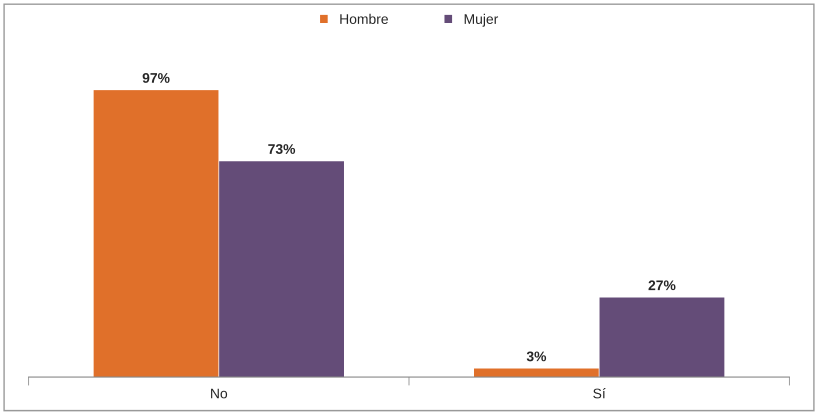 The height and width of the screenshot is (419, 818). I want to click on x-tick-label: No, so click(219, 393).